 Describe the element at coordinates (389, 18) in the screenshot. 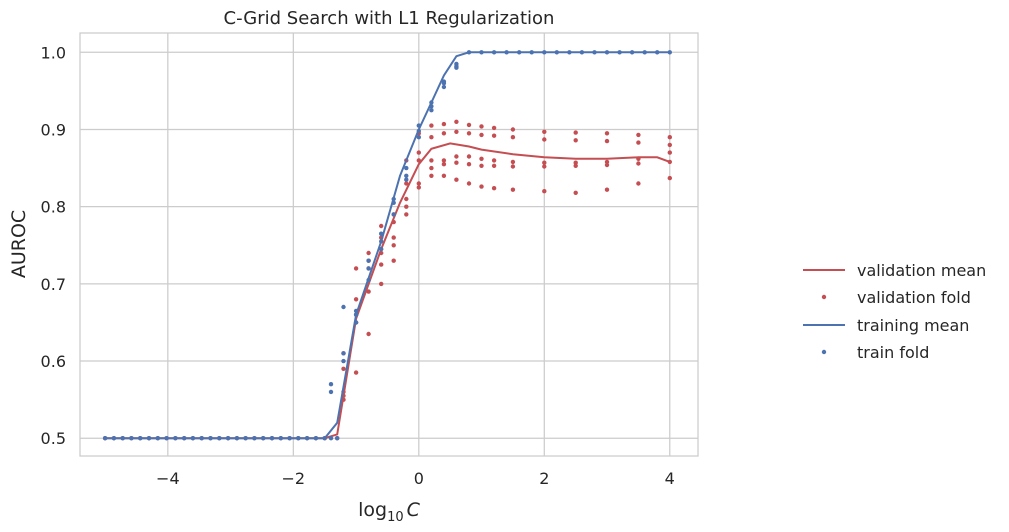

I see `chart-title: C-Grid Search with L1 Regularization` at that location.